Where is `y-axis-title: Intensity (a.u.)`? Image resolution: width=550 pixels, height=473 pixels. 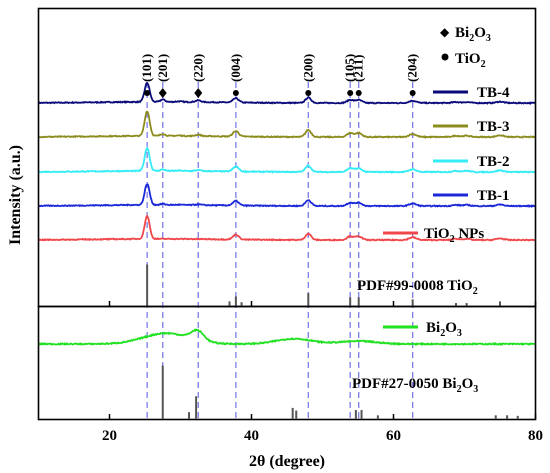 y-axis-title: Intensity (a.u.) is located at coordinates (15, 195).